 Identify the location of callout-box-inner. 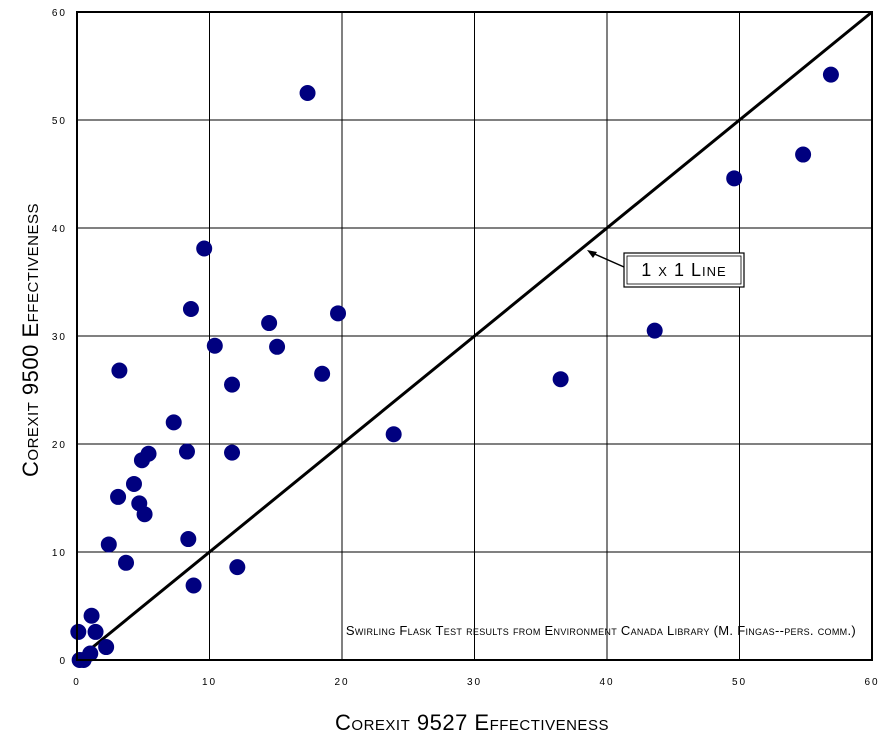
(684, 270).